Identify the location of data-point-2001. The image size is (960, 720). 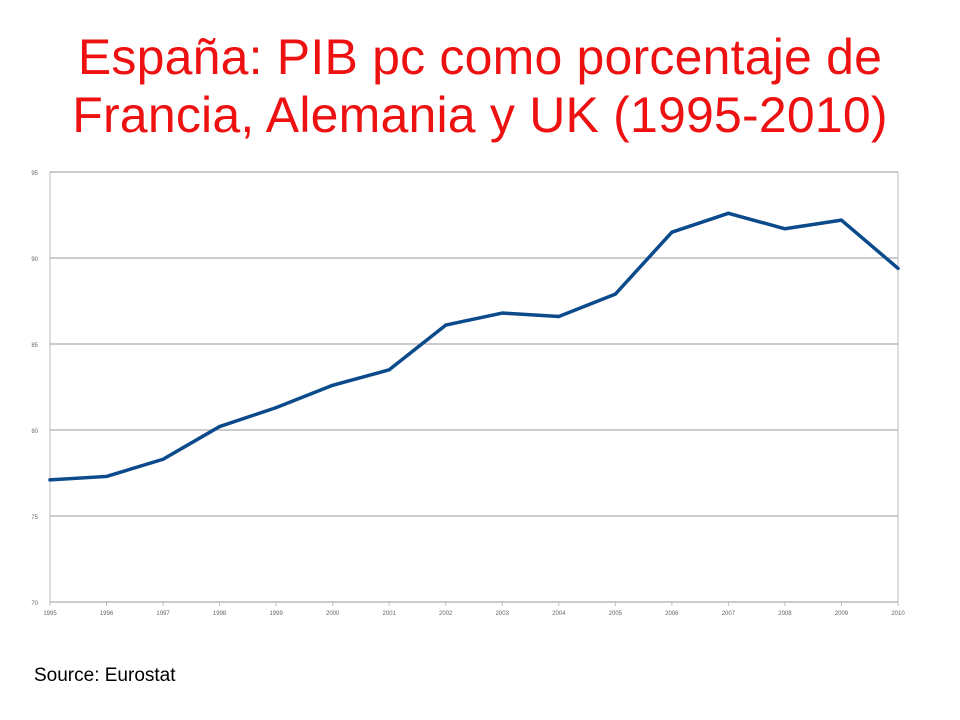
(389, 370).